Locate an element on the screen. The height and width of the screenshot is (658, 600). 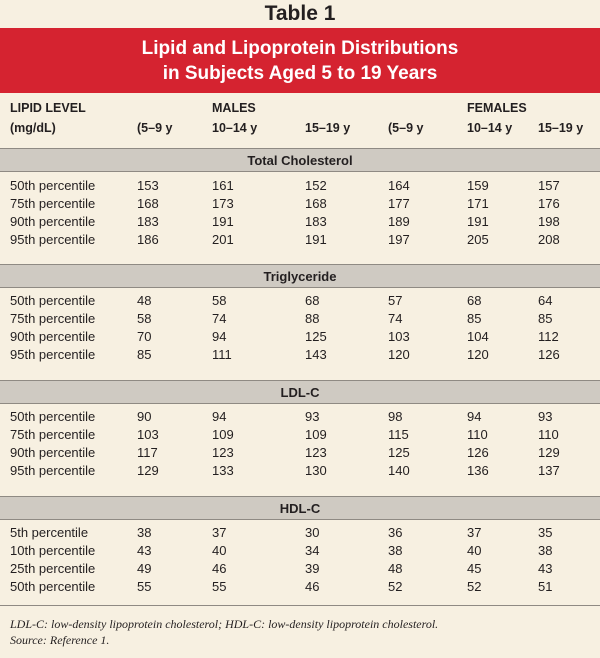
table-cell: 171 is located at coordinates (478, 203).